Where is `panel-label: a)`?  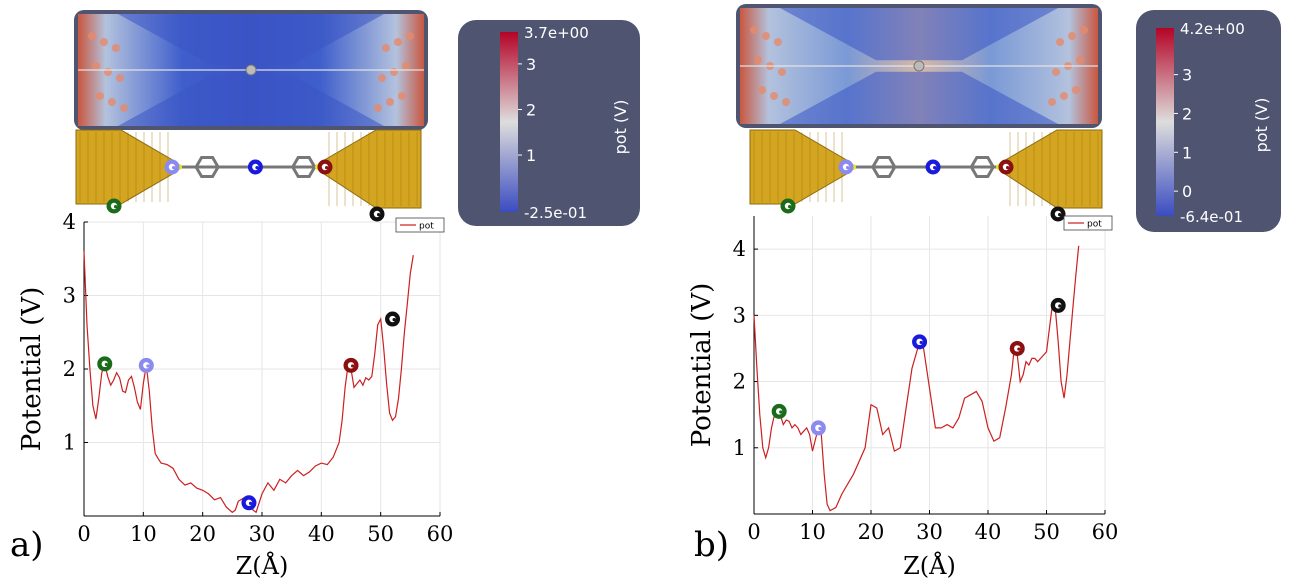 panel-label: a) is located at coordinates (27, 545).